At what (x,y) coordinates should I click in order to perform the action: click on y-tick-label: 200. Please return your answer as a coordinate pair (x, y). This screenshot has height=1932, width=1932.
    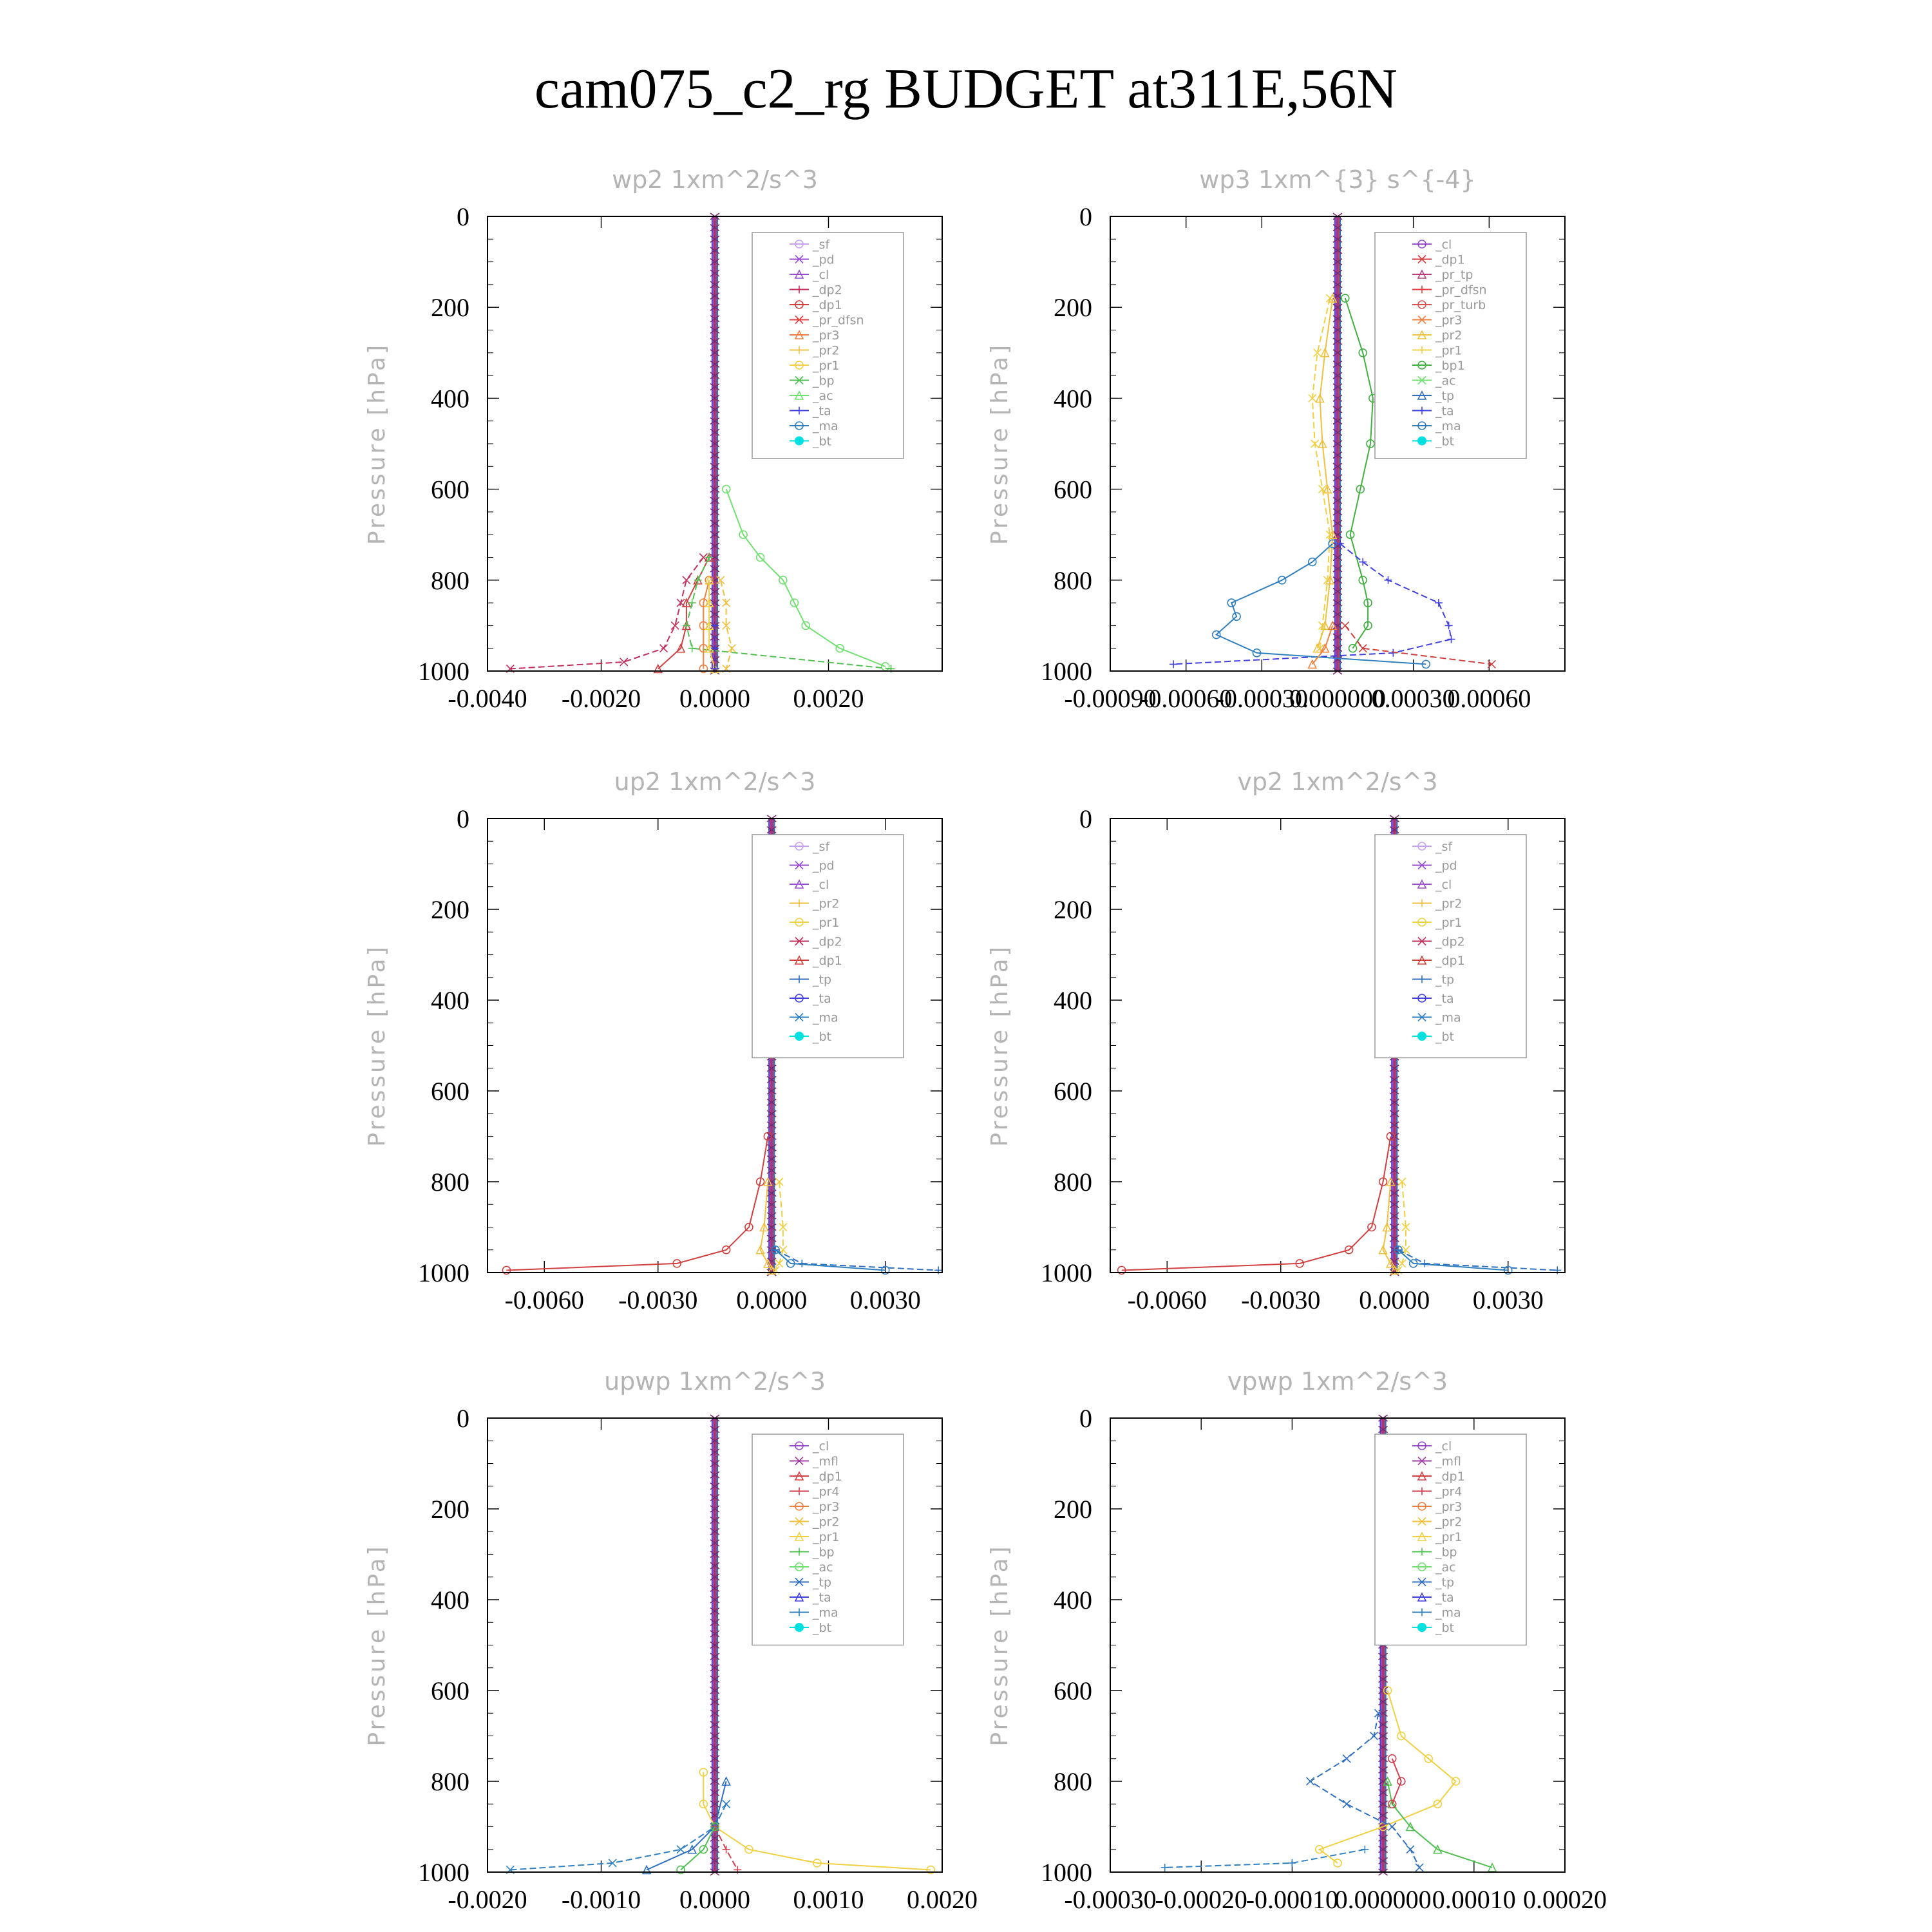
    Looking at the image, I should click on (450, 910).